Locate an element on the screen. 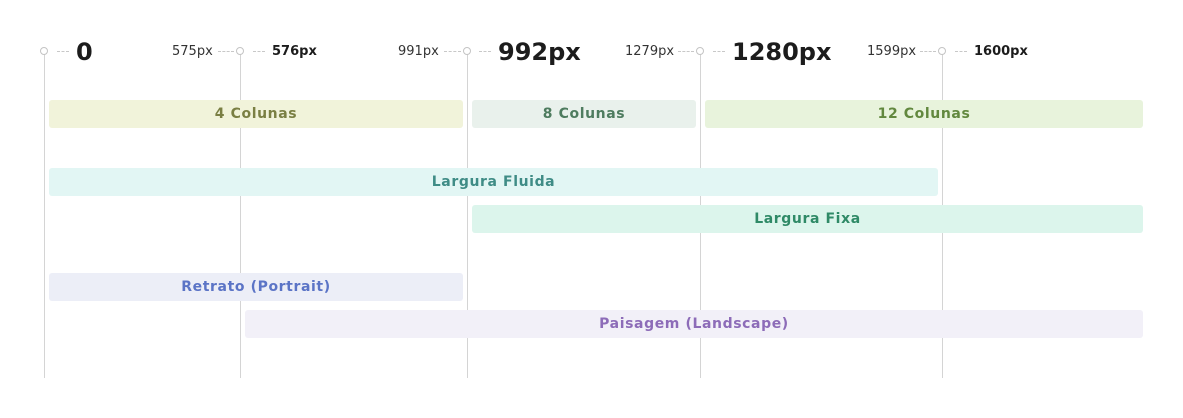 The width and height of the screenshot is (1183, 418). breakpoint-label-1280: 1280px is located at coordinates (782, 52).